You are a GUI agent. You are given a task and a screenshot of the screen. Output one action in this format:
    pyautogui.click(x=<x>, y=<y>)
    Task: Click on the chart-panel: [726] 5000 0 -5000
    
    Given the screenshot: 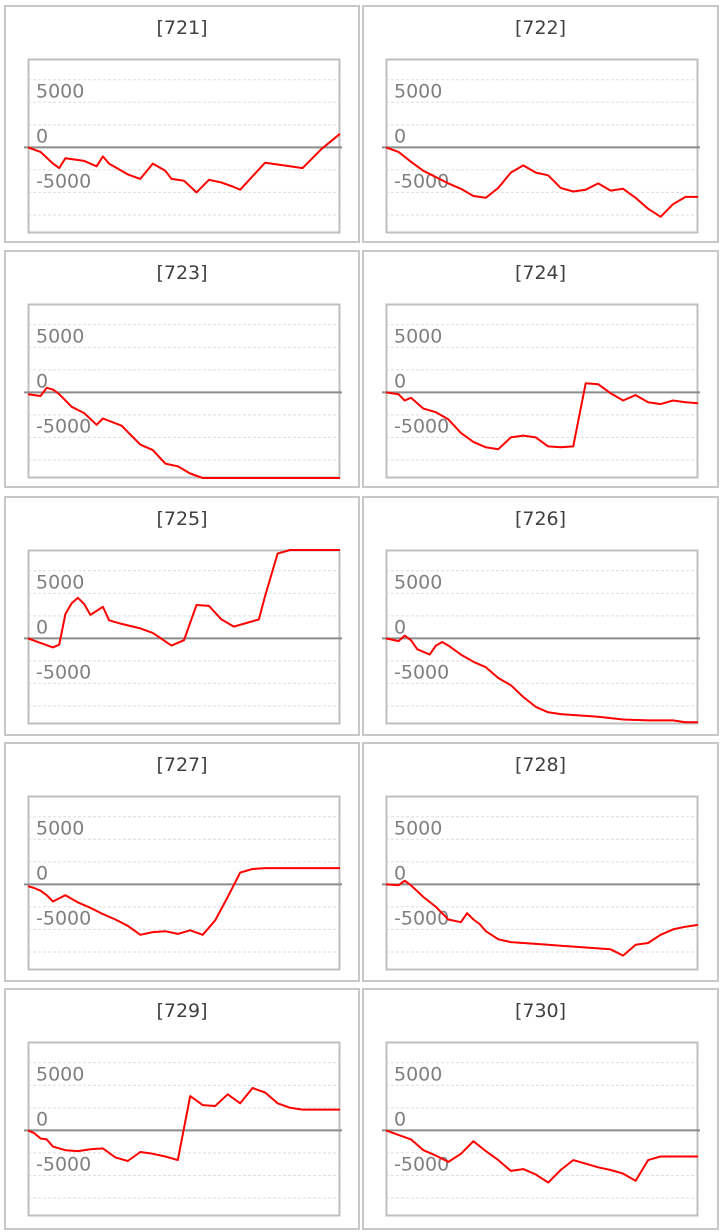 What is the action you would take?
    pyautogui.click(x=540, y=616)
    